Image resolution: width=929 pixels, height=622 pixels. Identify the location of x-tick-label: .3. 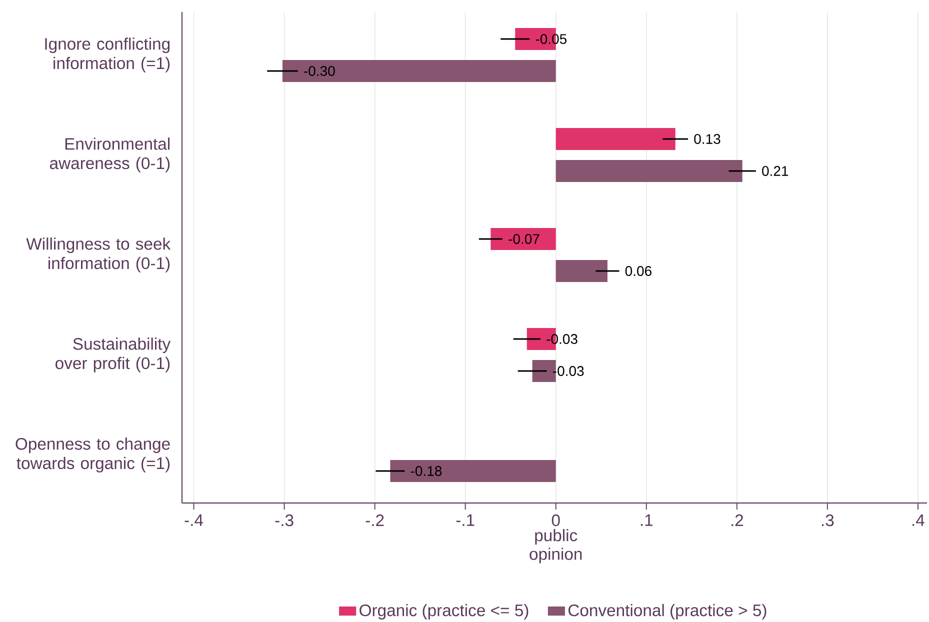
(828, 520).